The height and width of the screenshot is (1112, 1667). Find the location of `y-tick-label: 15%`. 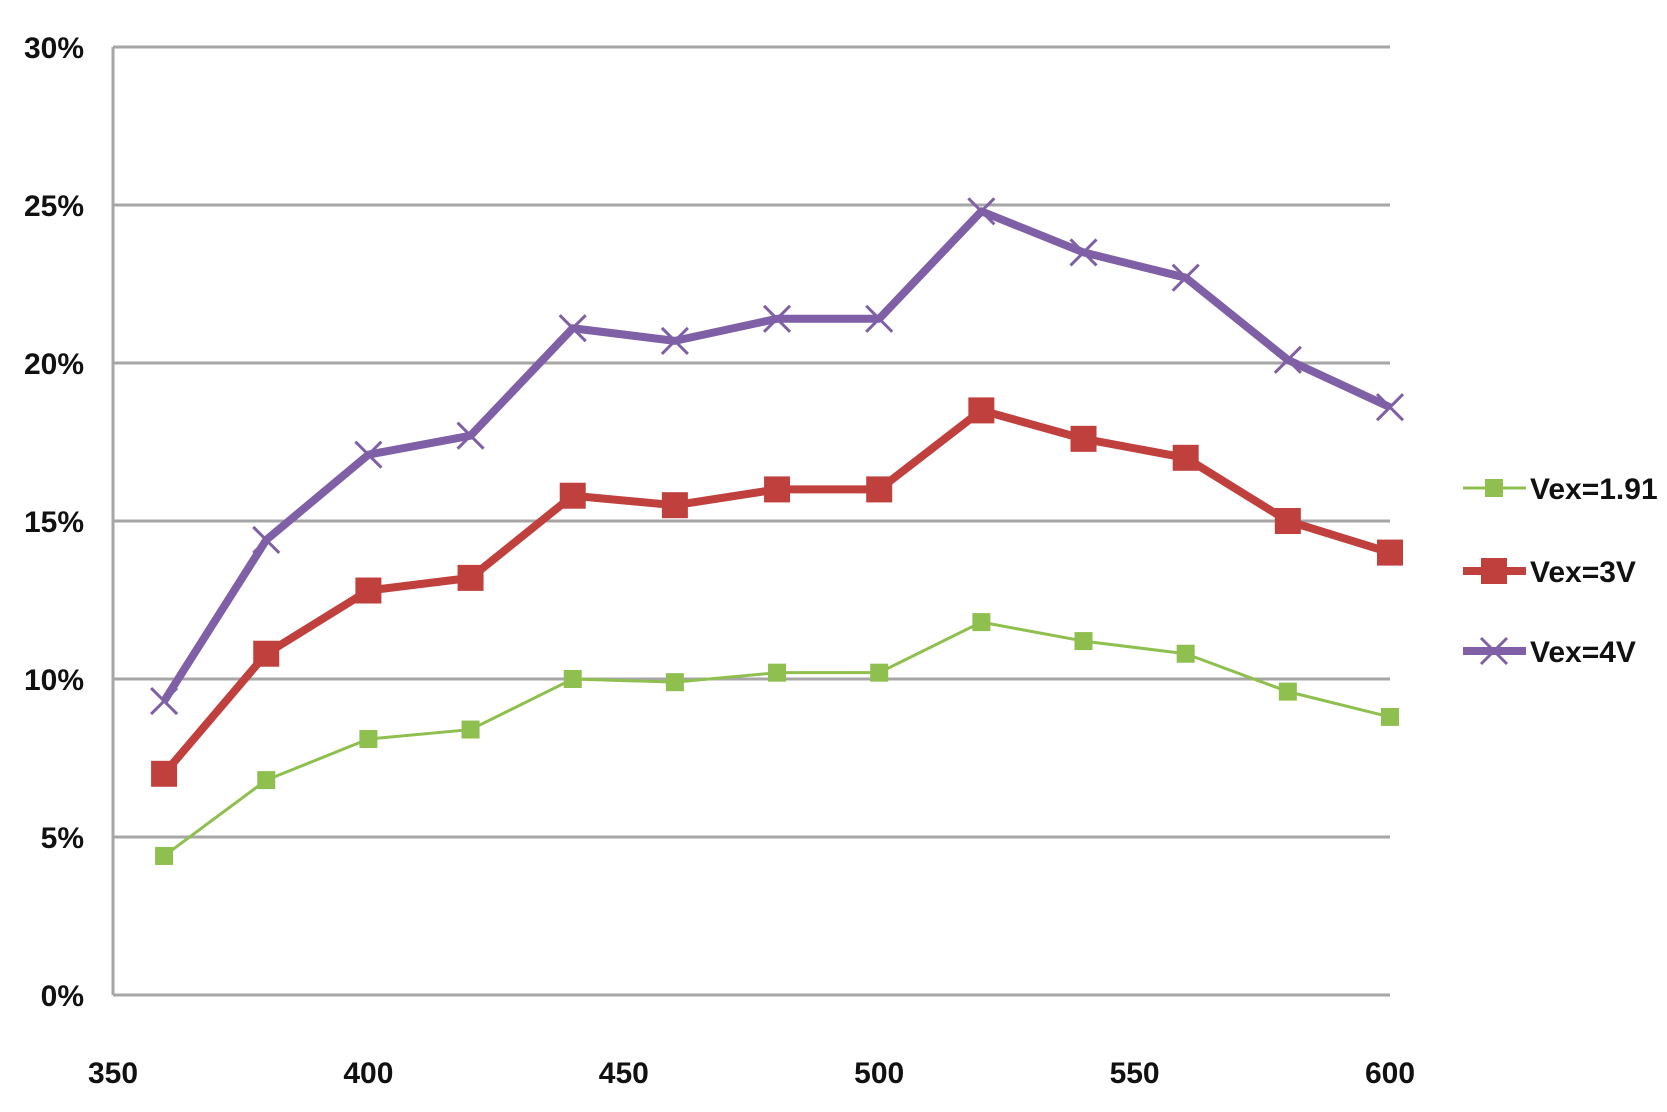

y-tick-label: 15% is located at coordinates (54, 522).